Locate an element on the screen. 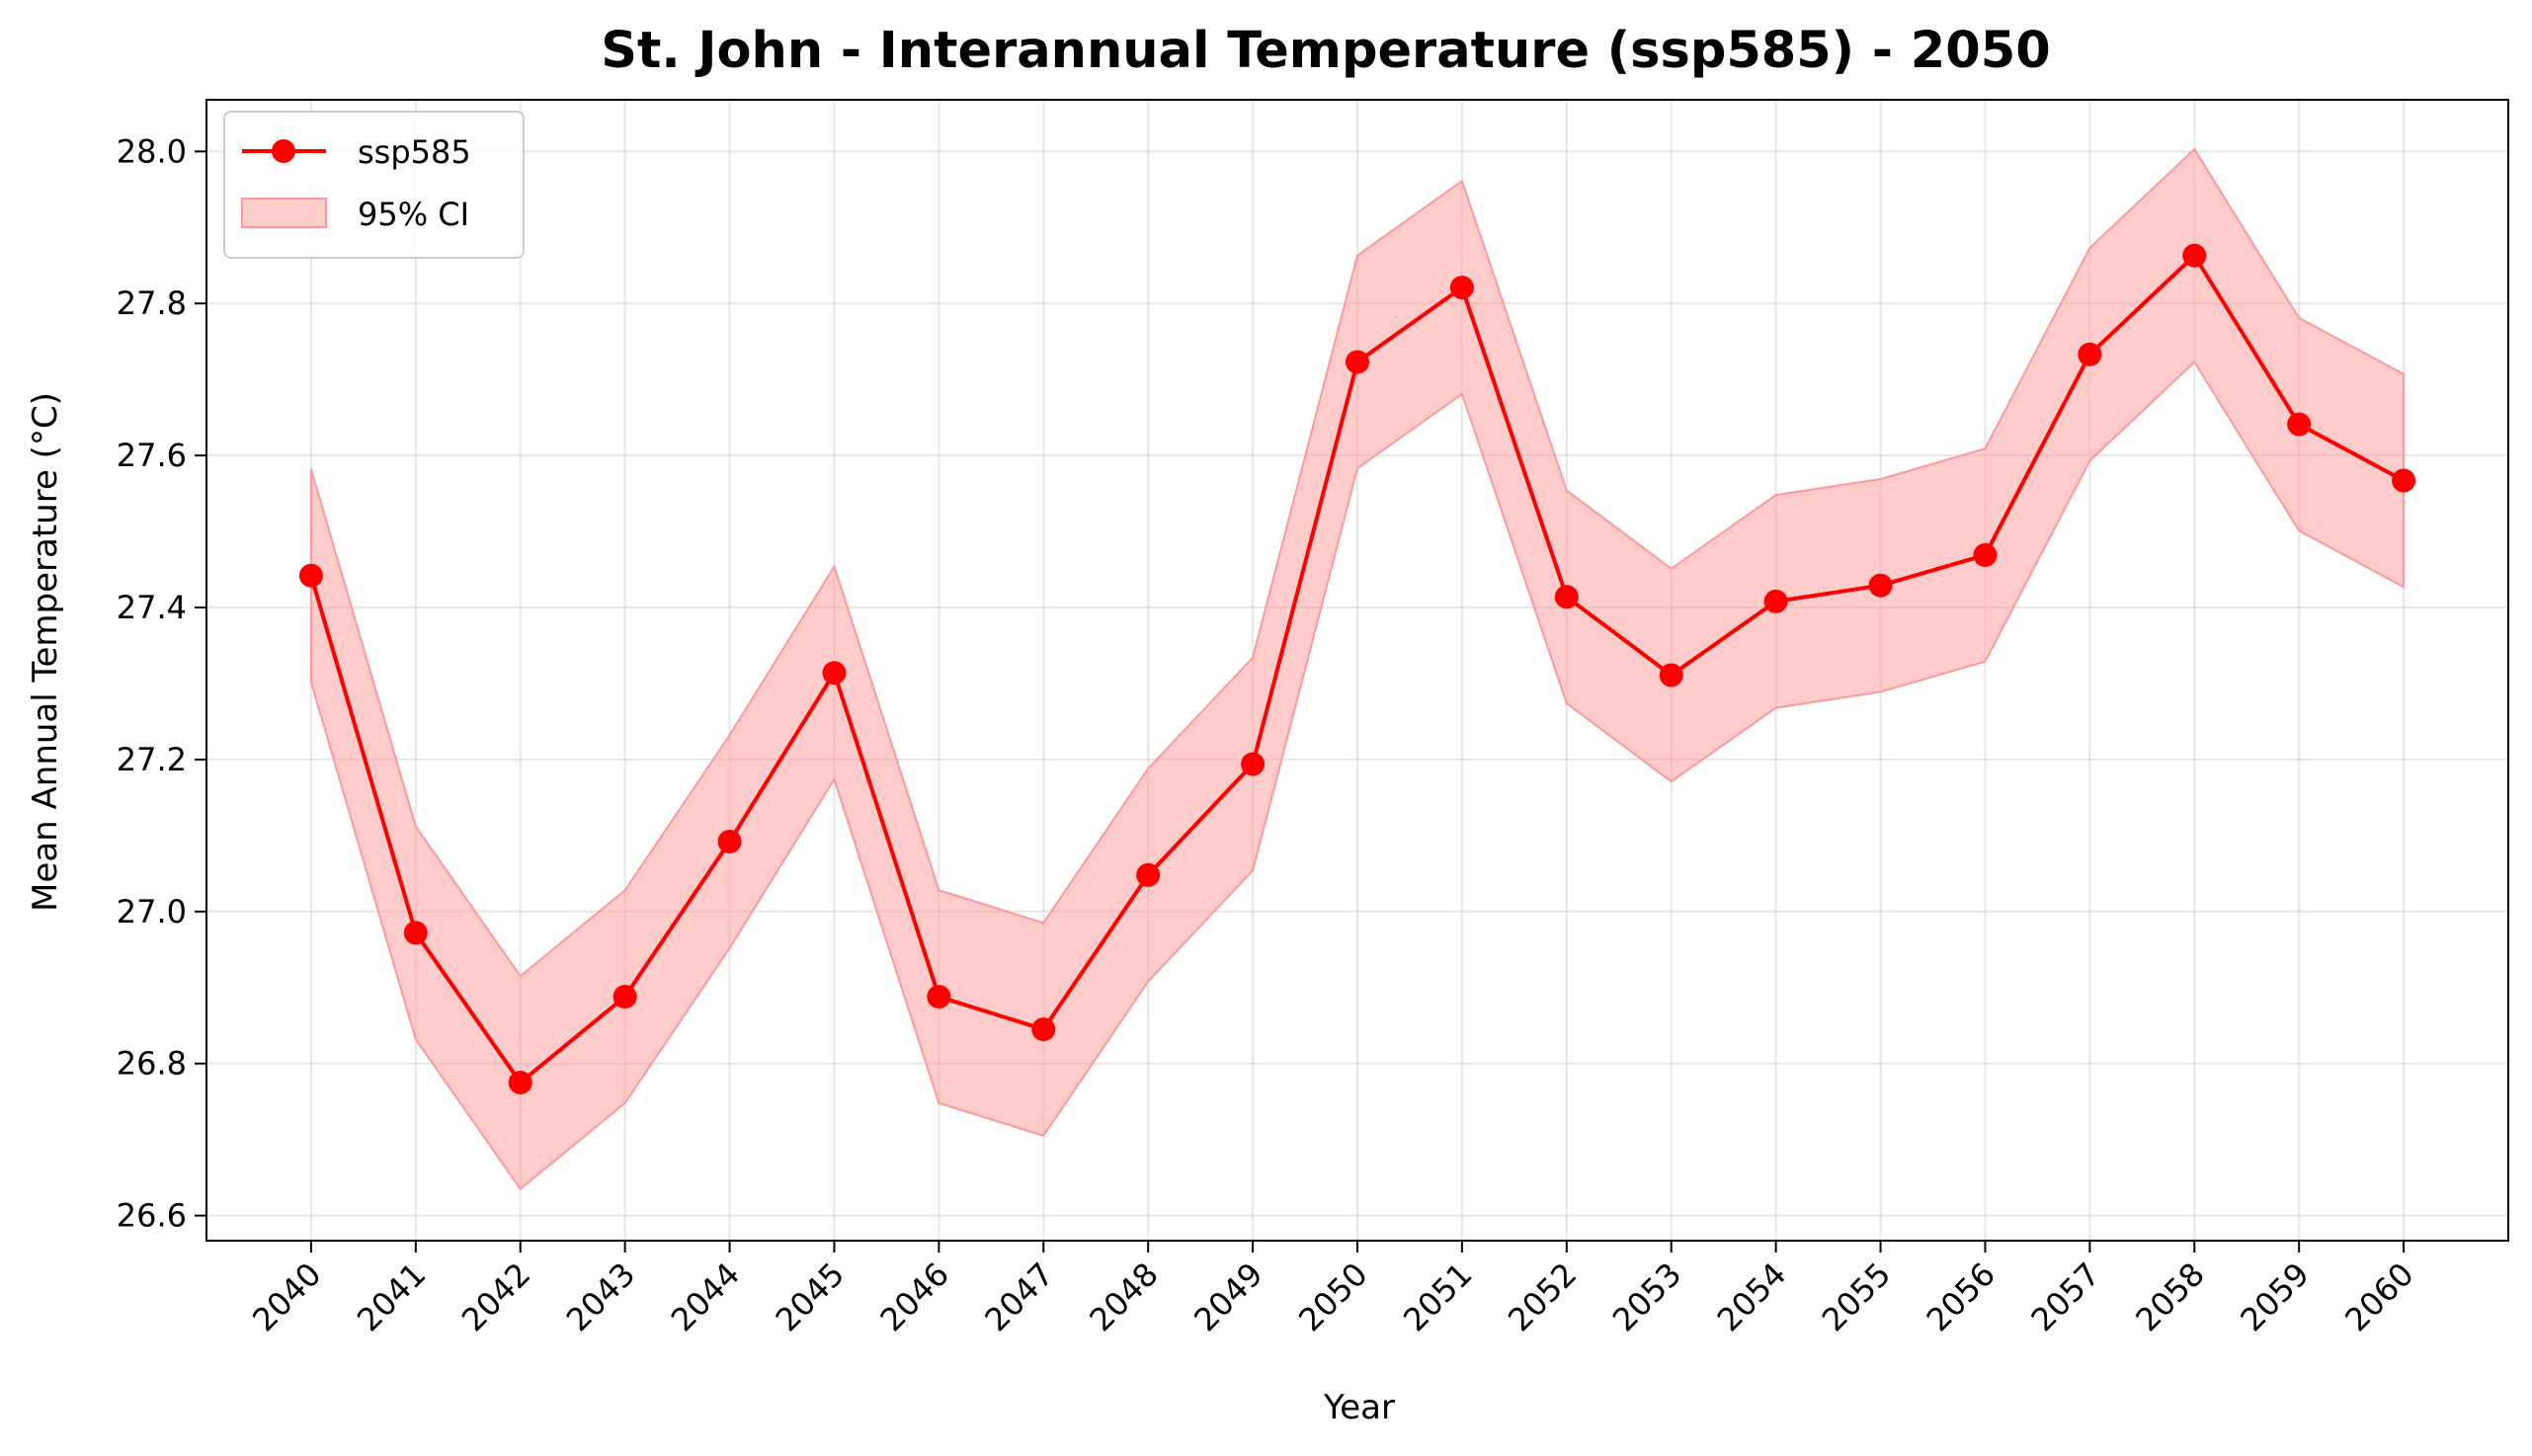 Image resolution: width=2532 pixels, height=1456 pixels. y-axis-ticks: 26.6 26.8 27.0 27.2 27.4 27.6 27.8 28.0 is located at coordinates (161, 683).